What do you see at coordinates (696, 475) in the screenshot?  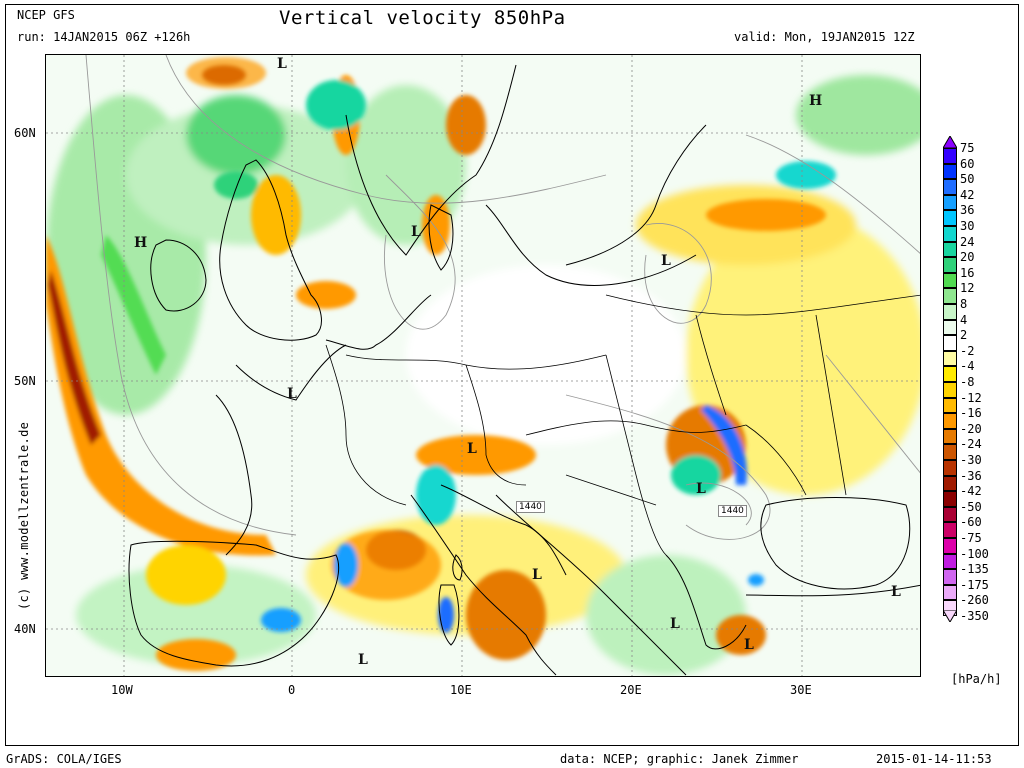 I see `romania-green` at bounding box center [696, 475].